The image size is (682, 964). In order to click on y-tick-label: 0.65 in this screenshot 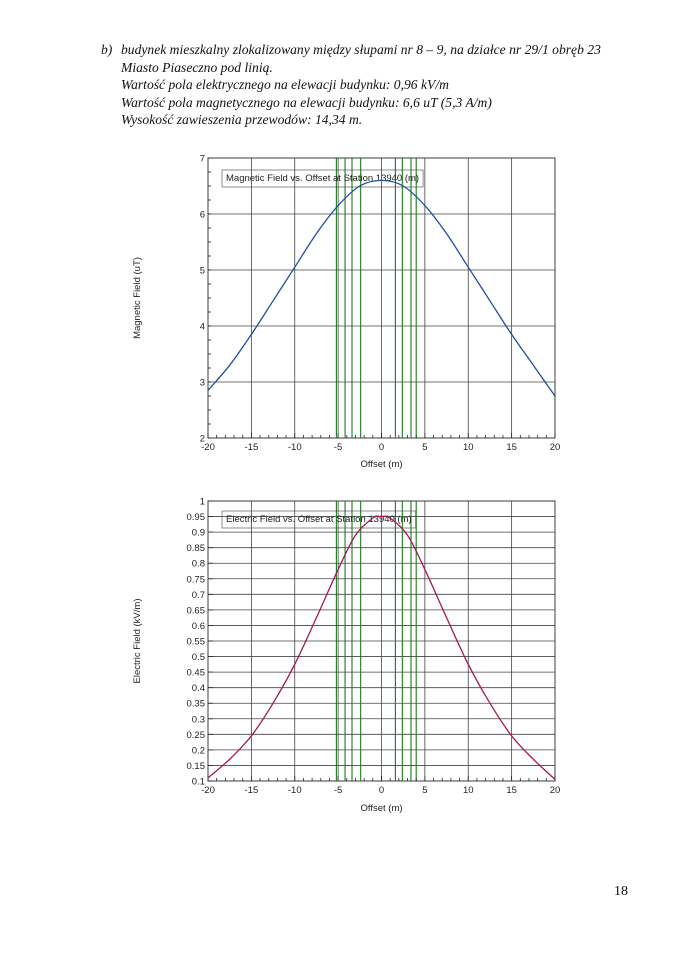, I will do `click(196, 610)`.